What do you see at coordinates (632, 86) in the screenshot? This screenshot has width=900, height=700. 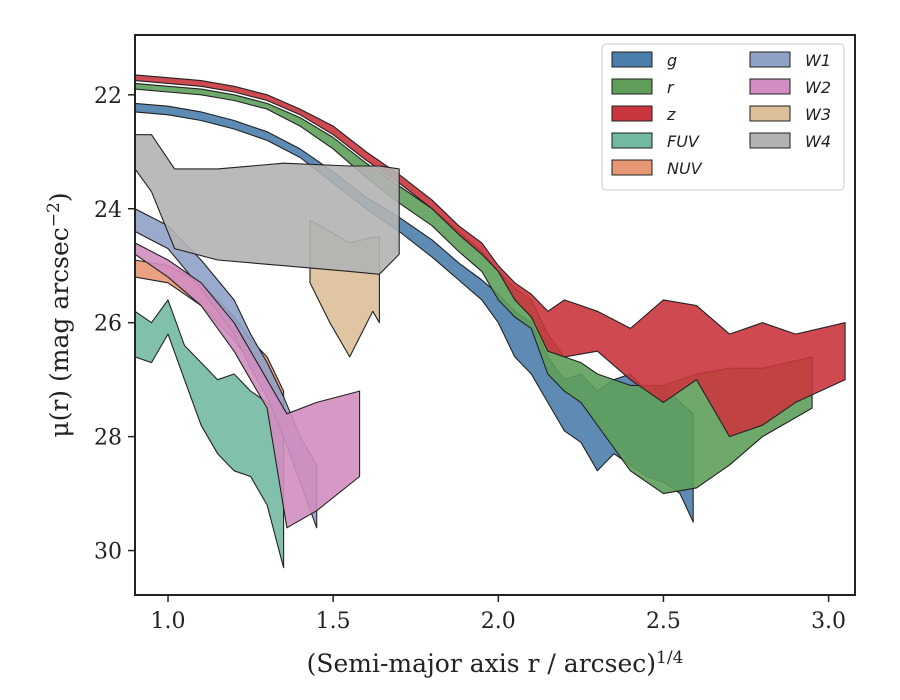 I see `legend-swatch-r` at bounding box center [632, 86].